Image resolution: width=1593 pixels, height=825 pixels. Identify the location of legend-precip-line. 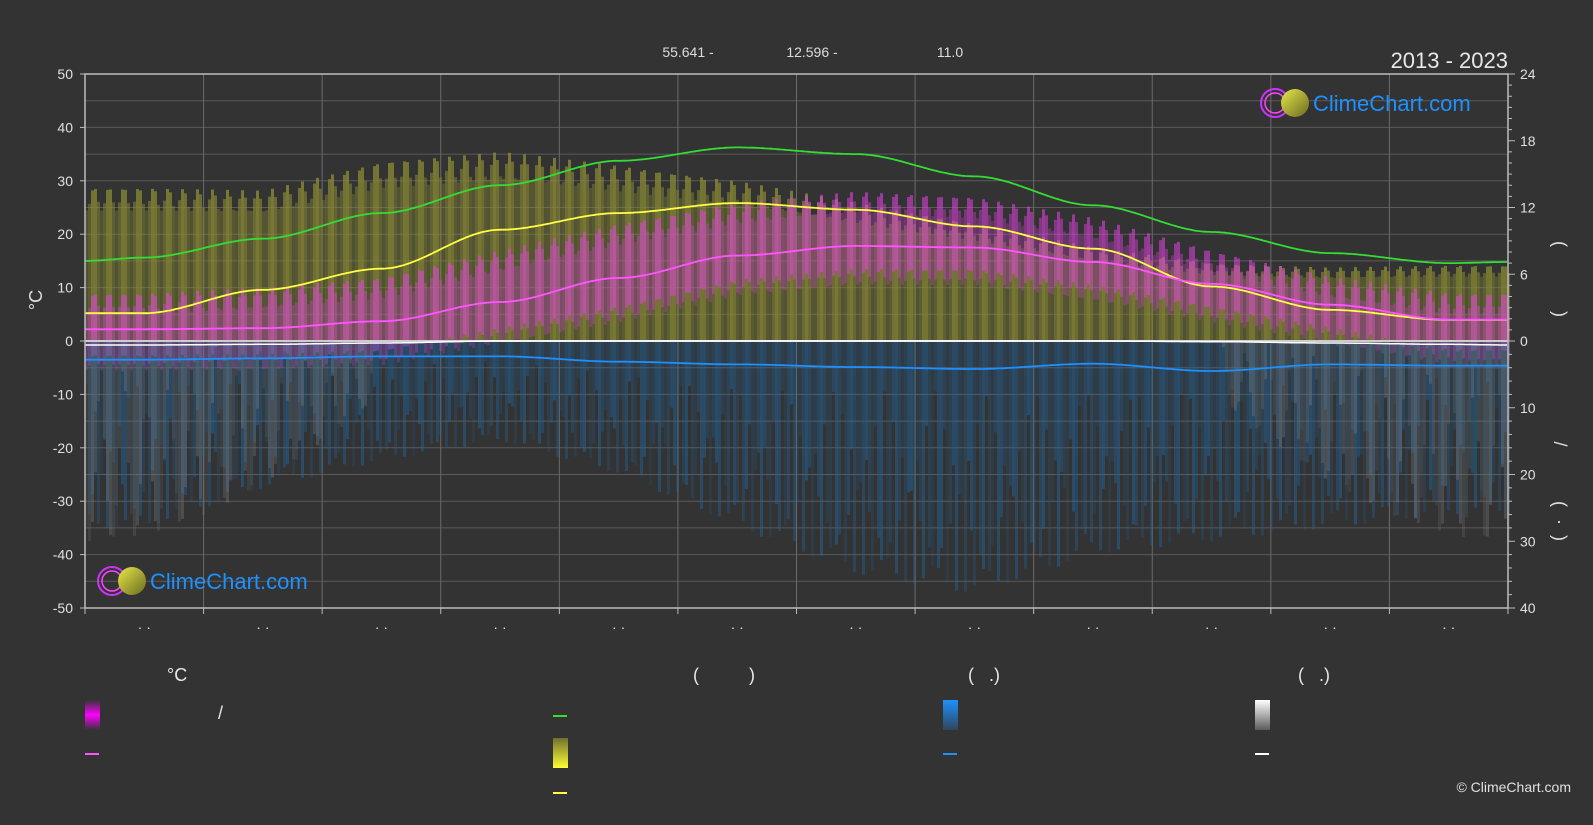
(950, 754).